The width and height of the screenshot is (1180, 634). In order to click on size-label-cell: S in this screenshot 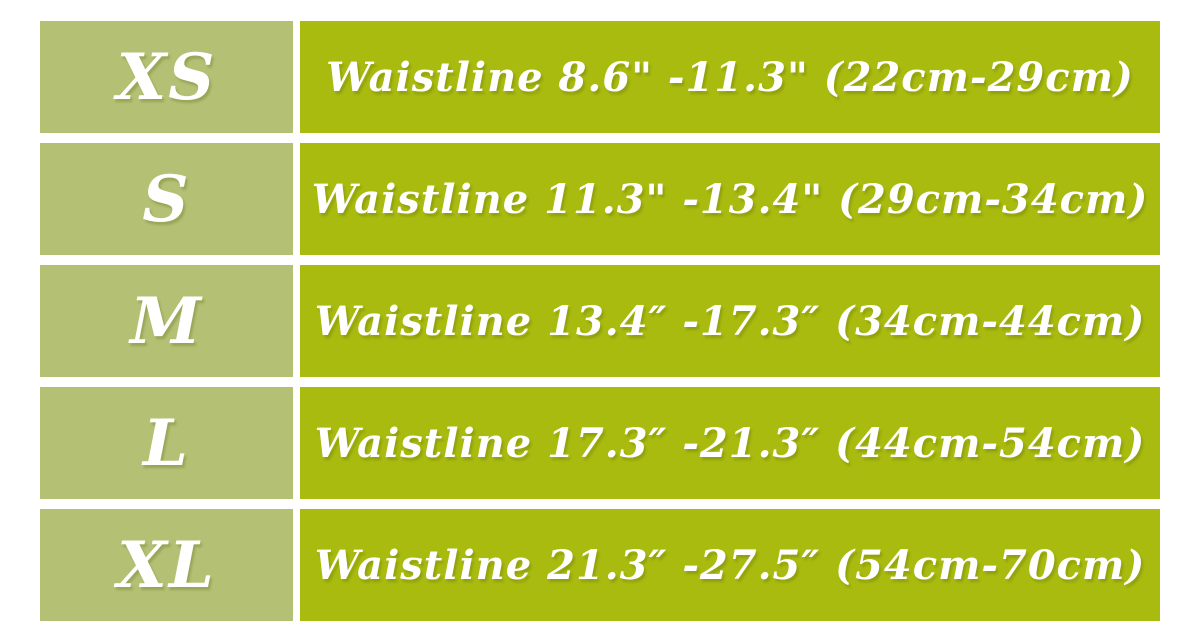, I will do `click(166, 199)`.